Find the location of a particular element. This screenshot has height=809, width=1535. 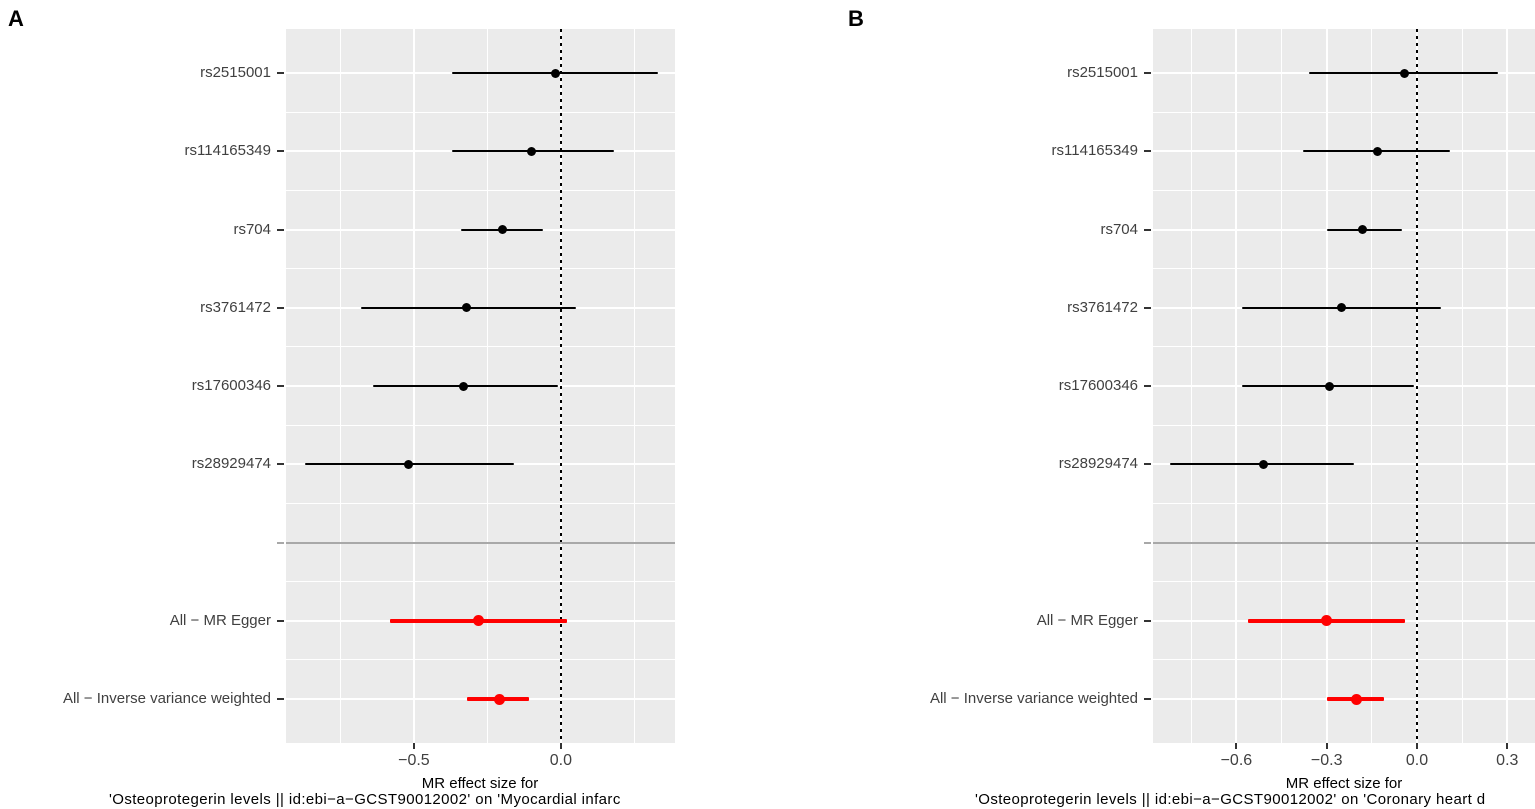

panel-letter-b: B is located at coordinates (856, 18).